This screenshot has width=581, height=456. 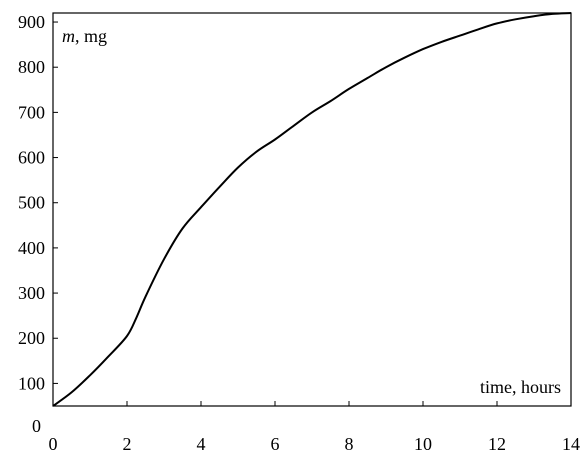 I want to click on y-zero-label: 0, so click(x=36, y=426).